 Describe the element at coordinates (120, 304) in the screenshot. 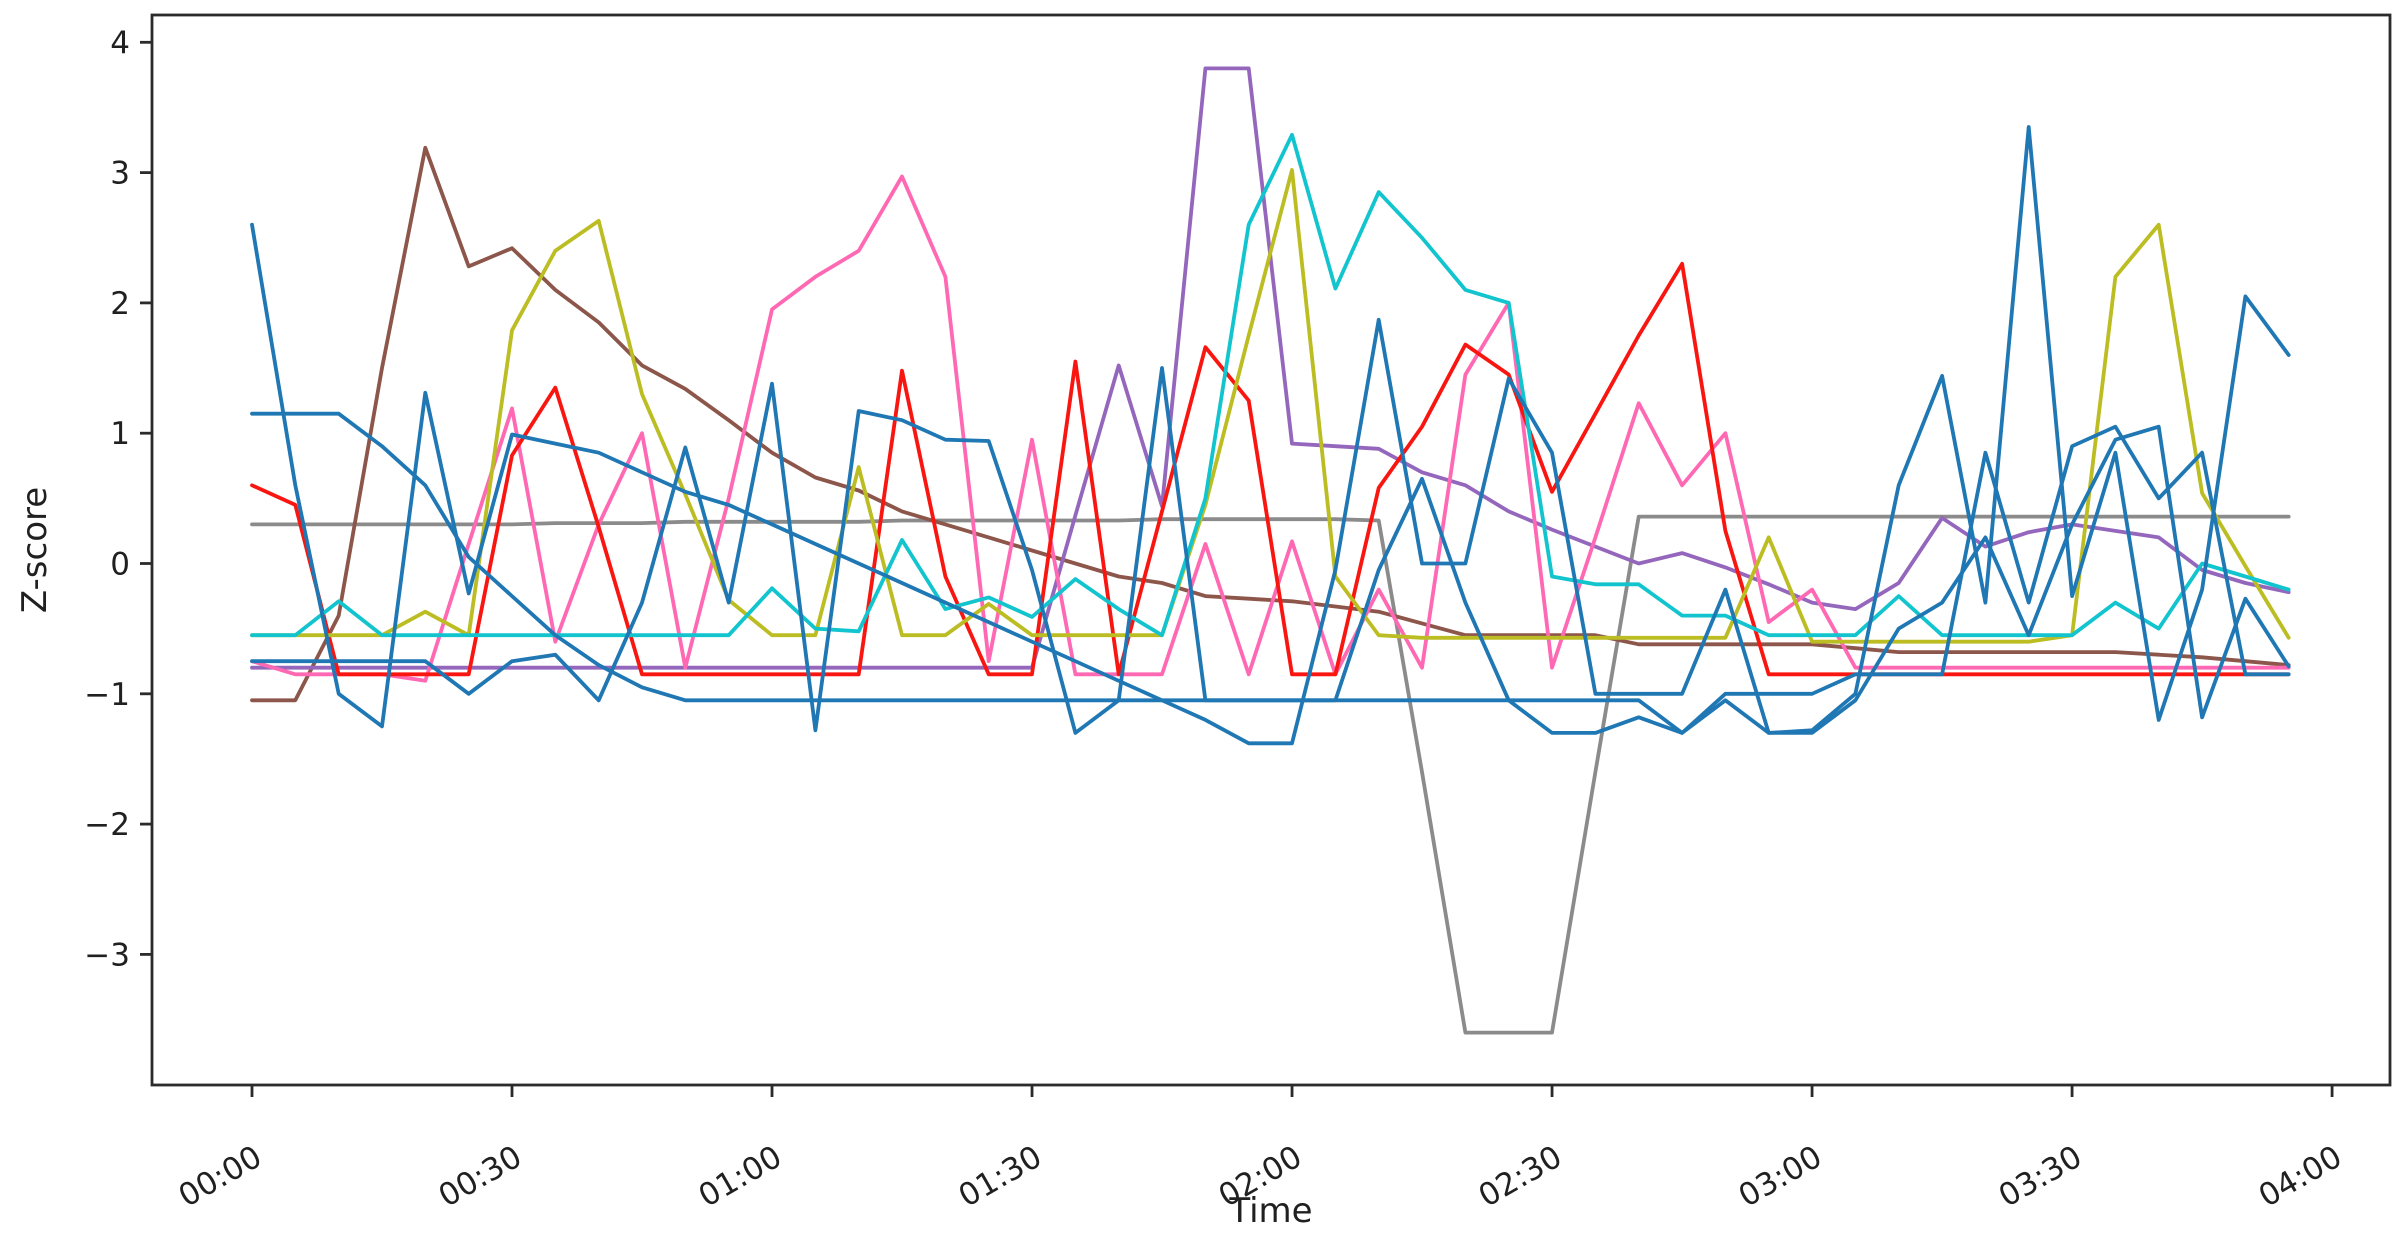

I see `y-tick-label: 2` at that location.